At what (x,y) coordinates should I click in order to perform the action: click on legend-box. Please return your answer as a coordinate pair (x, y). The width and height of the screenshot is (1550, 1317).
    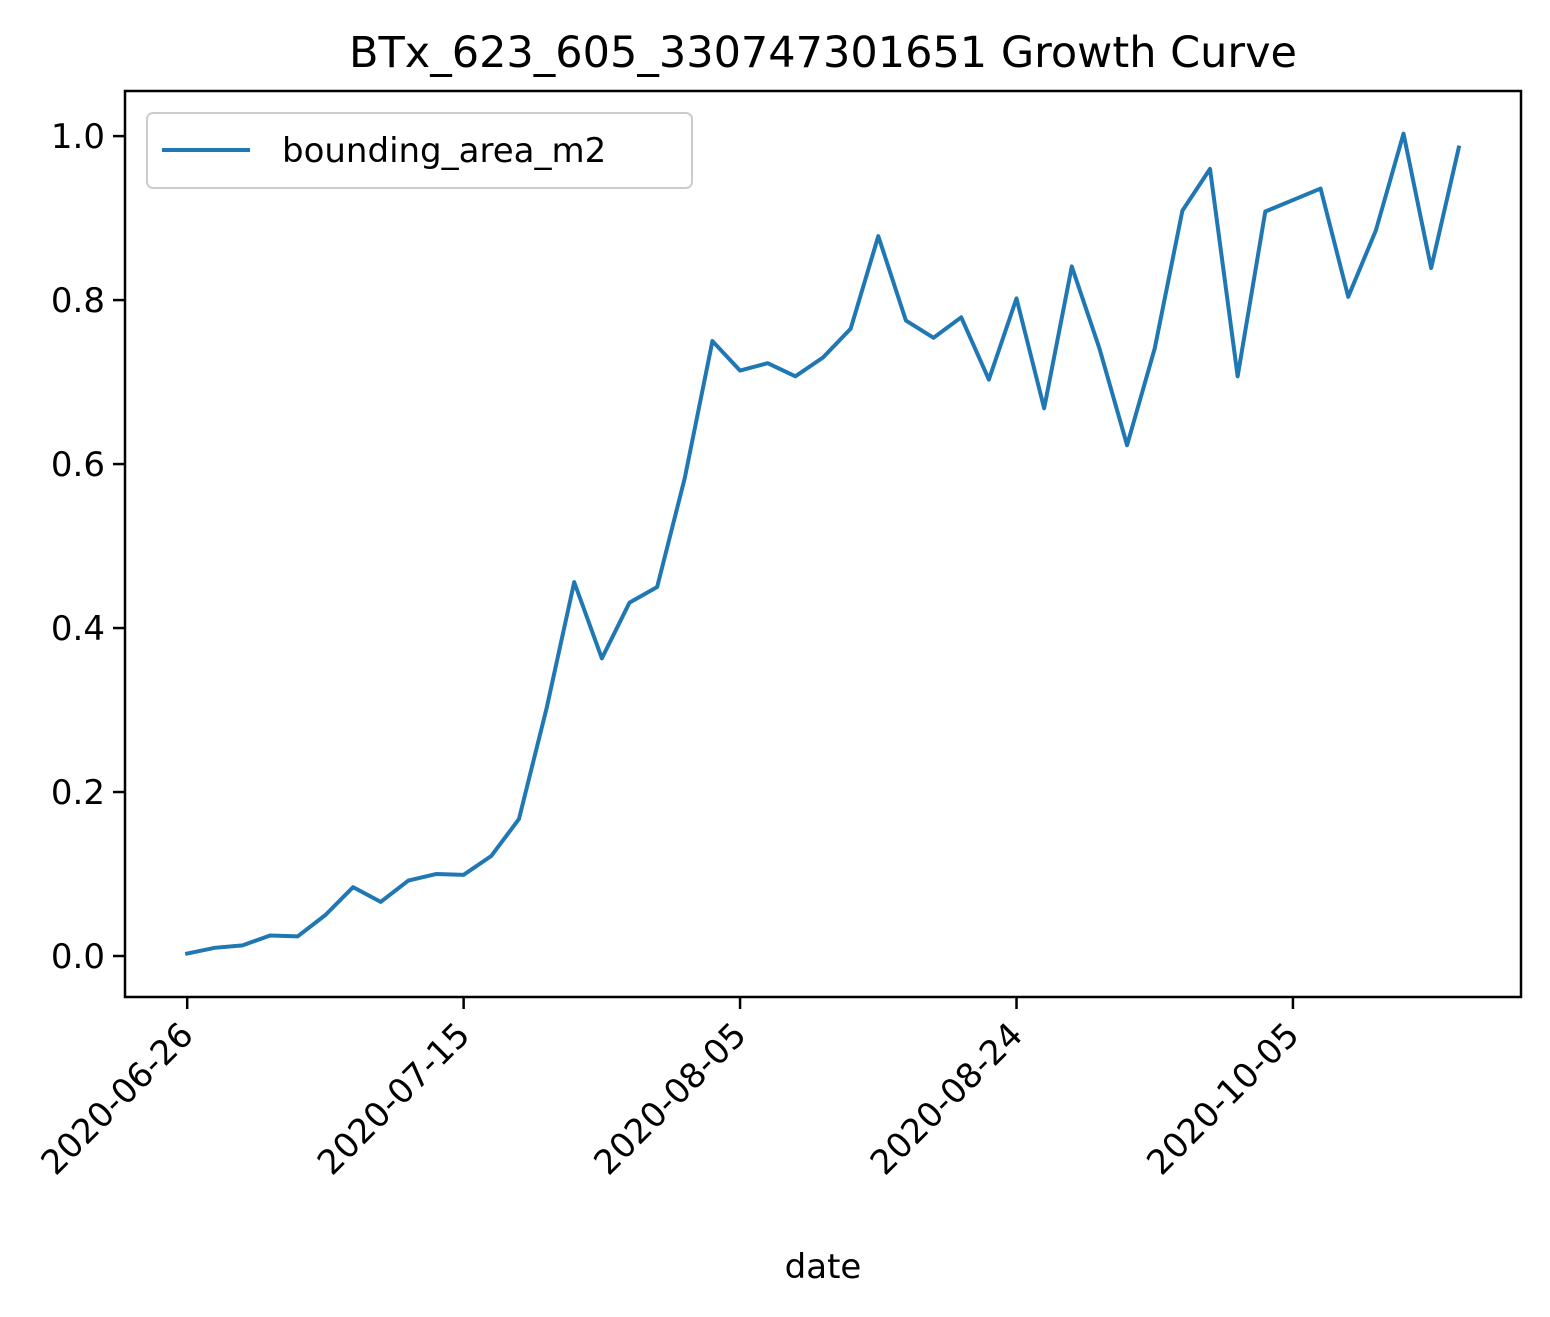
    Looking at the image, I should click on (419, 150).